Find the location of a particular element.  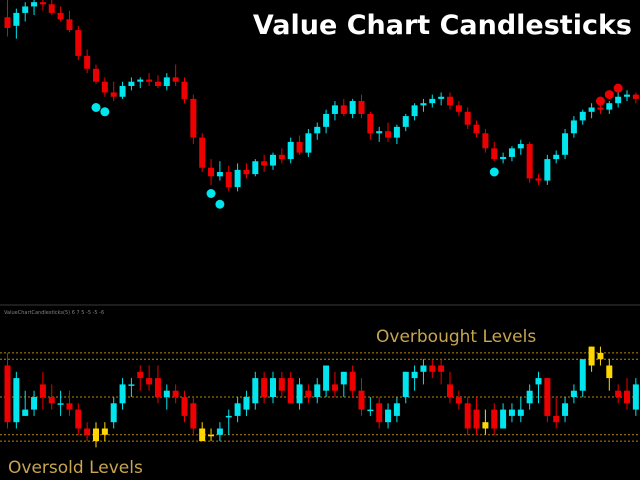

overbought-annotation: Overbought Levels is located at coordinates (456, 337).